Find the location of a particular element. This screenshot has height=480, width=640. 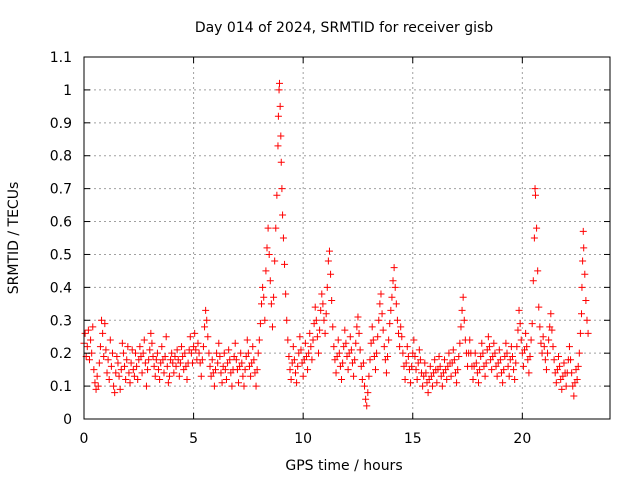

x-tick-label: 20 is located at coordinates (522, 439).